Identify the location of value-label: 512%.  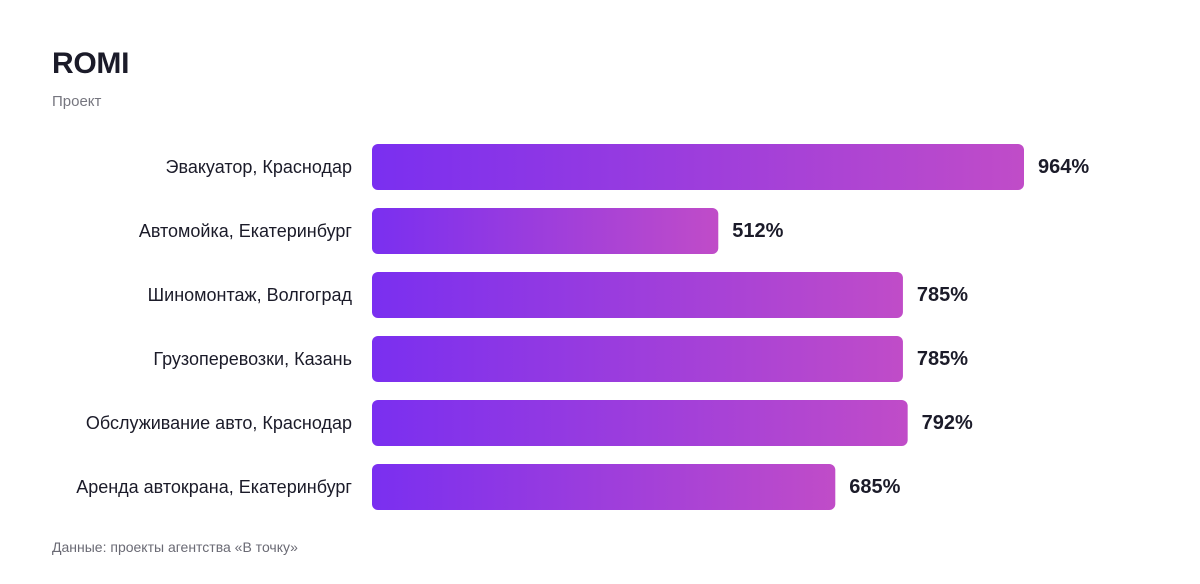
(757, 231).